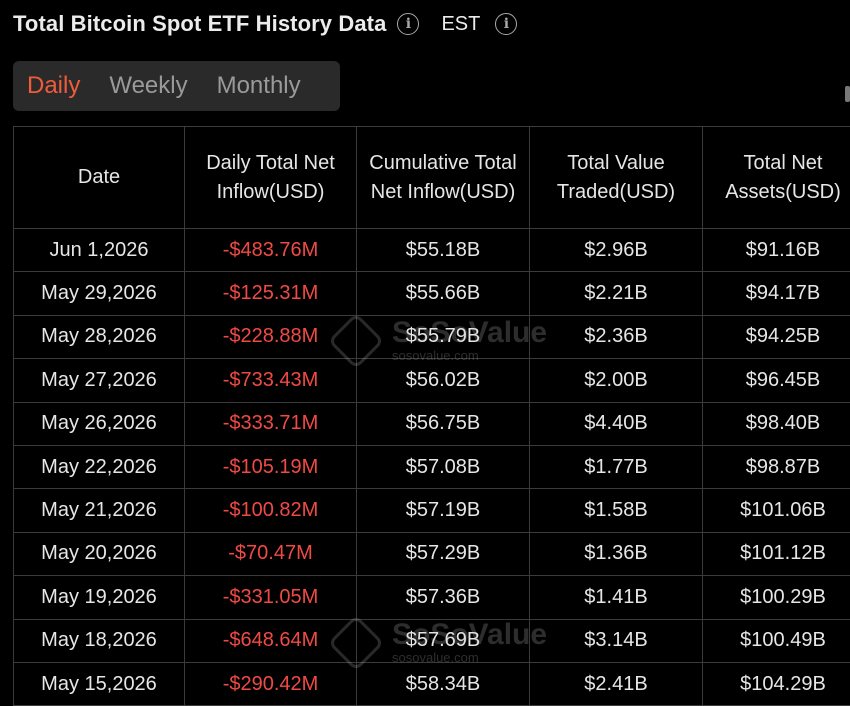 Image resolution: width=850 pixels, height=706 pixels. What do you see at coordinates (776, 250) in the screenshot?
I see `cell-total-net-assets: $91.16B` at bounding box center [776, 250].